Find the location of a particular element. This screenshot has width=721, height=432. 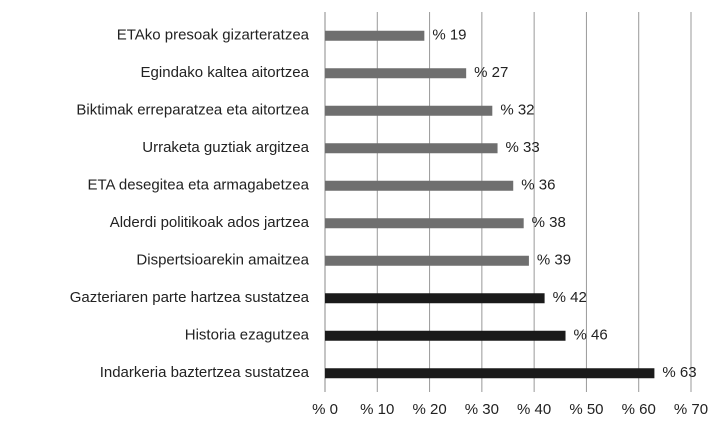

x-tick-label: % 50 is located at coordinates (586, 409).